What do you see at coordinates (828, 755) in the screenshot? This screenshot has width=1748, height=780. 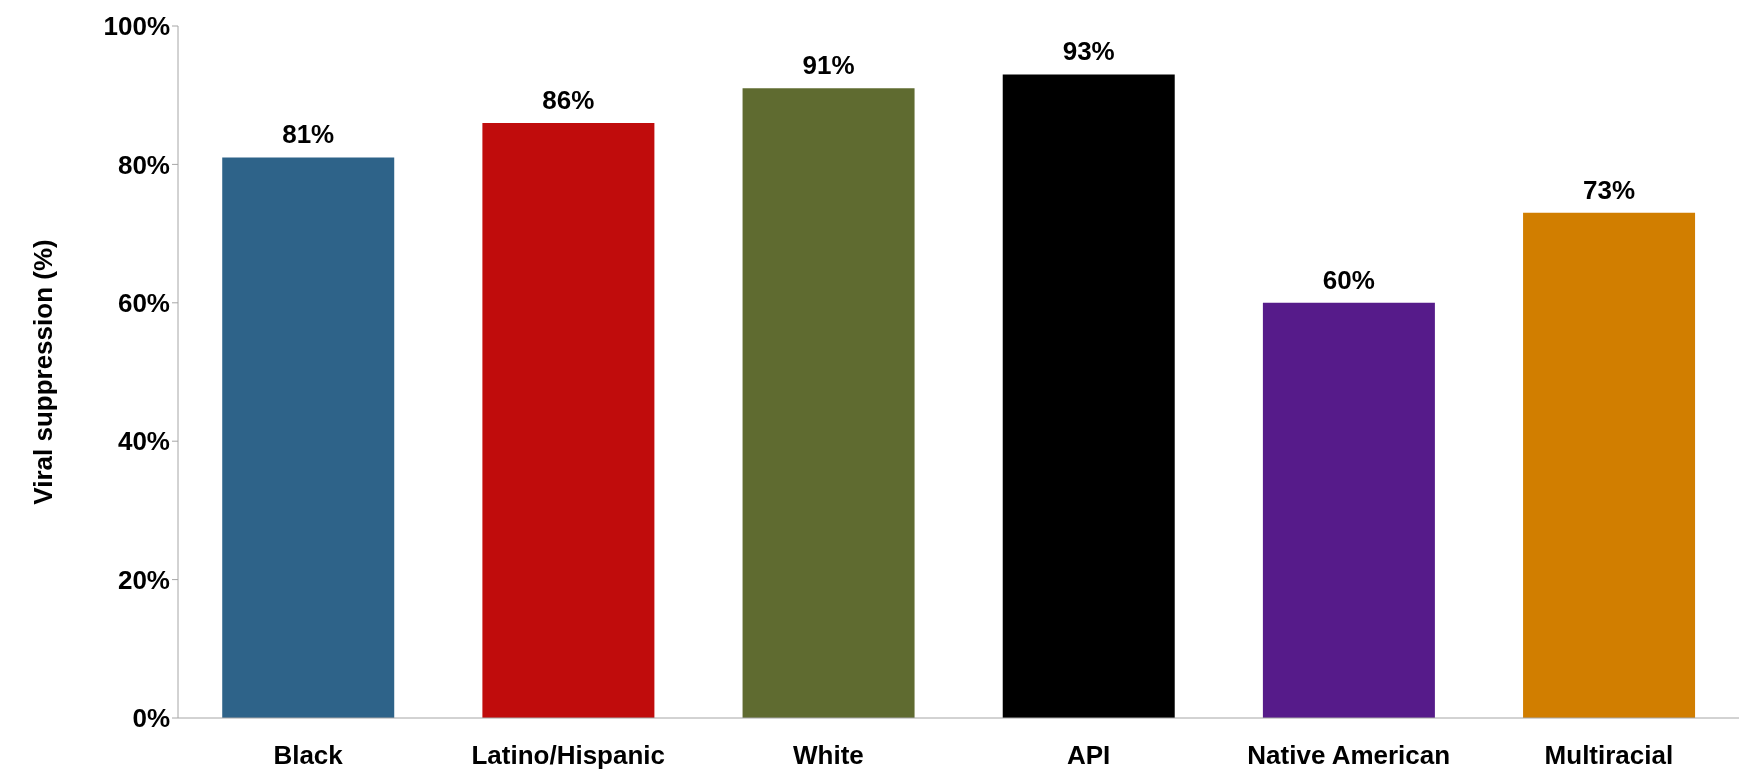 I see `x-tick-label: White` at bounding box center [828, 755].